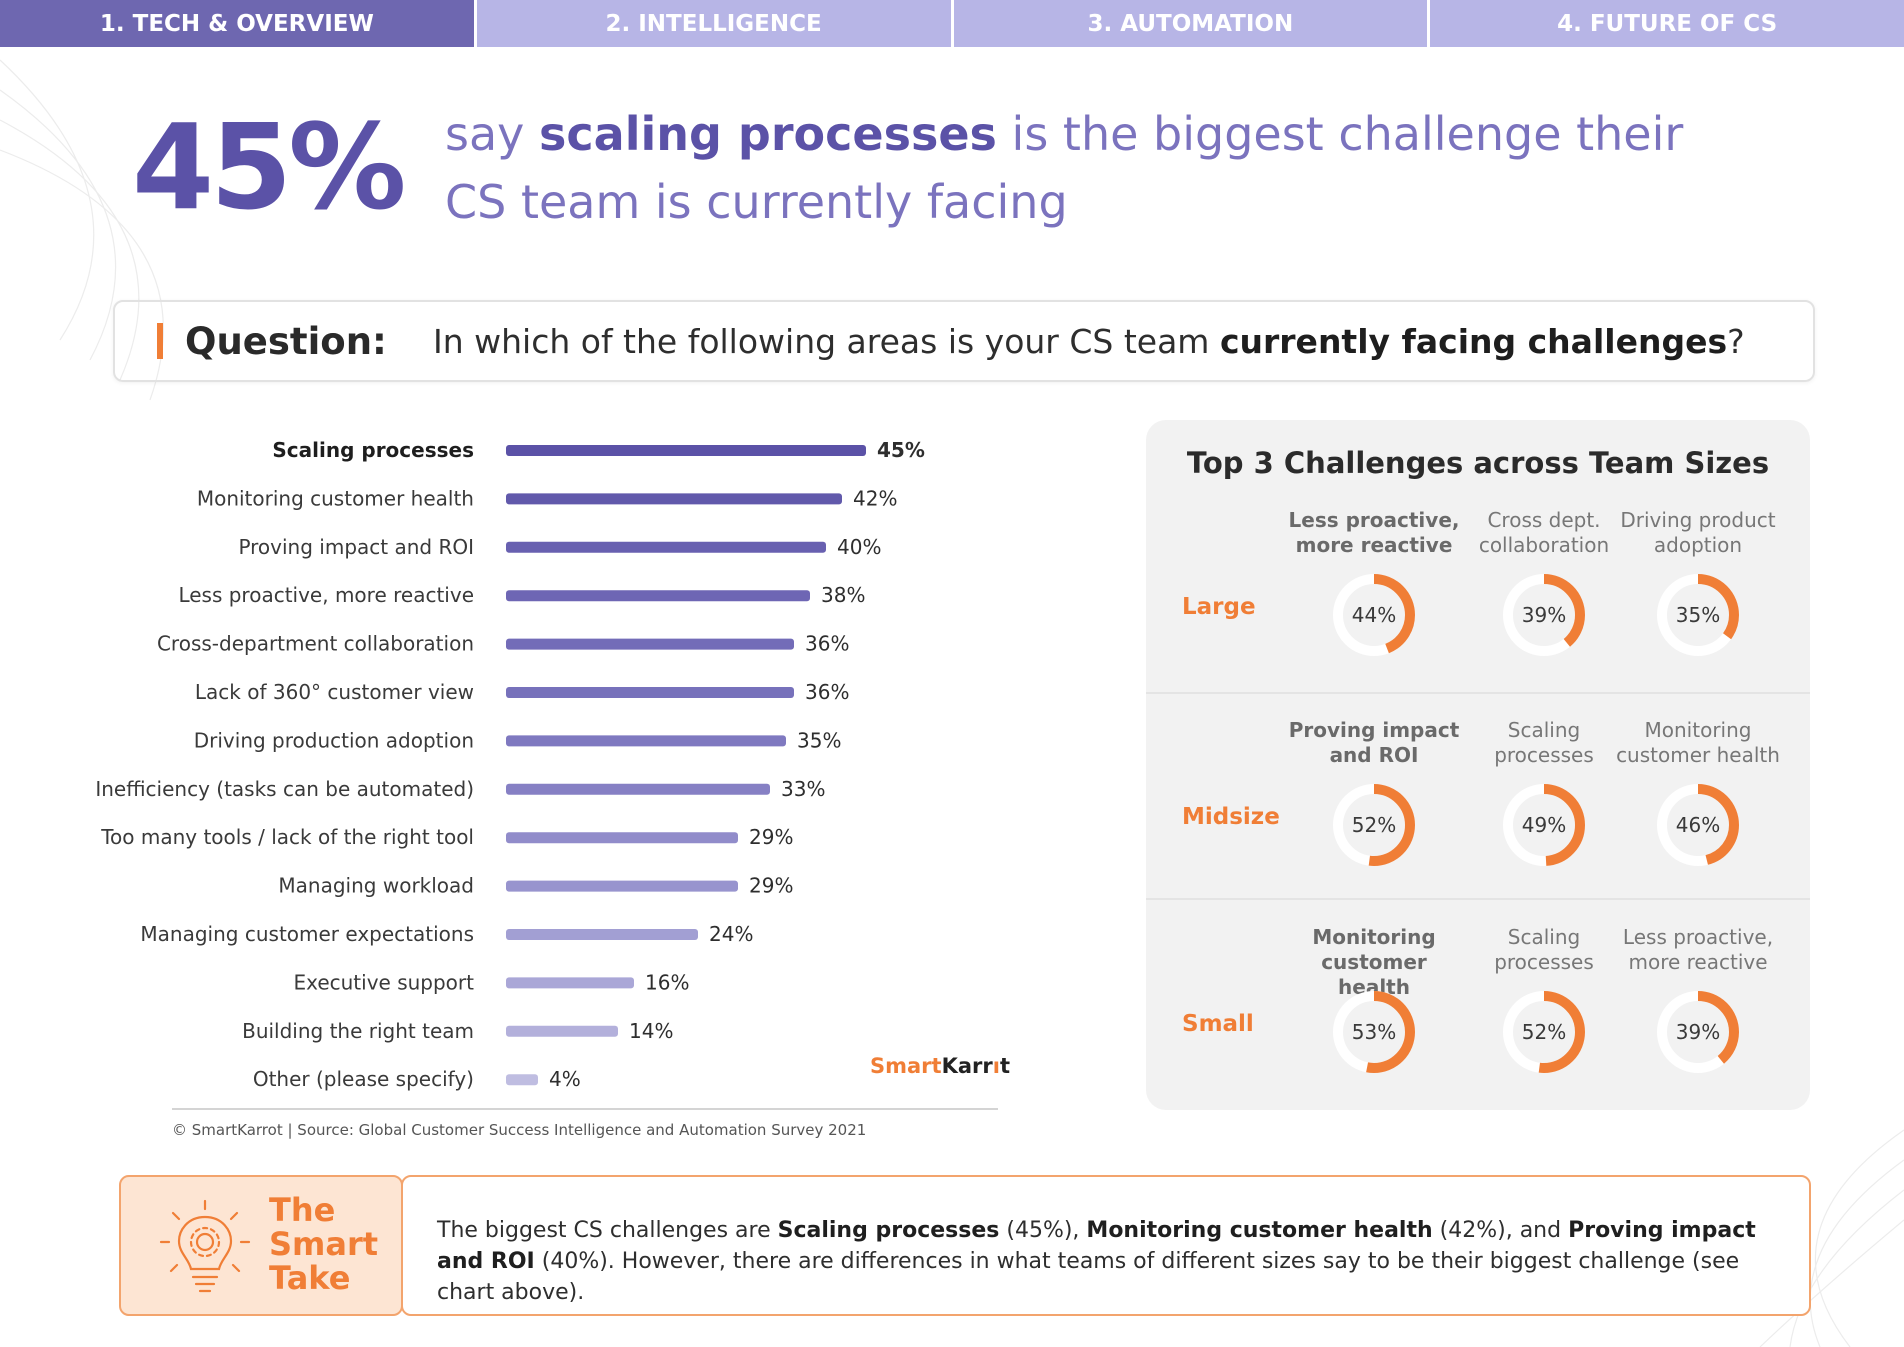  I want to click on bar-category-label: Proving impact and ROI, so click(356, 547).